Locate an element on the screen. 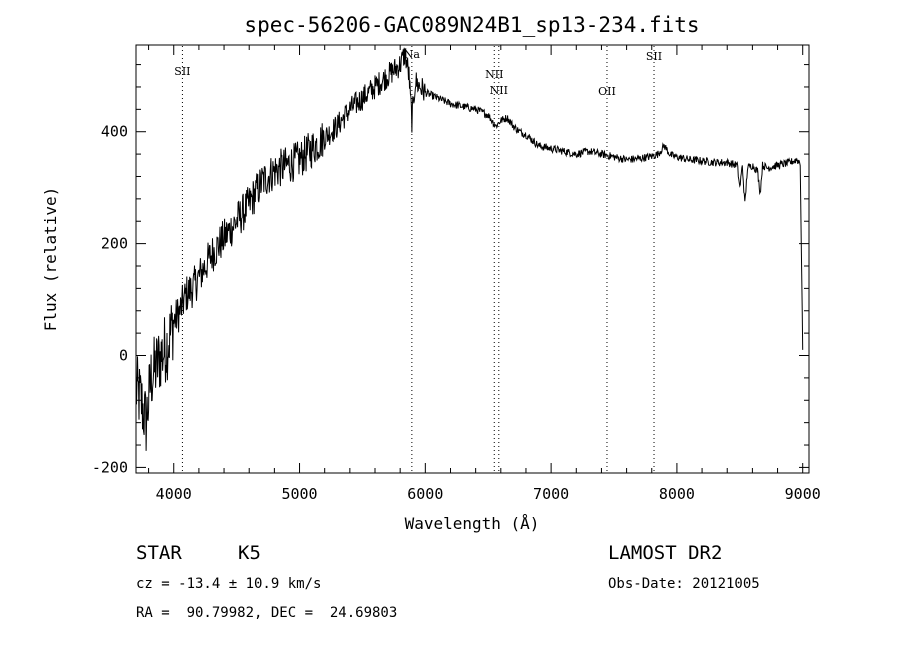  subclass-label: K5 is located at coordinates (249, 553).